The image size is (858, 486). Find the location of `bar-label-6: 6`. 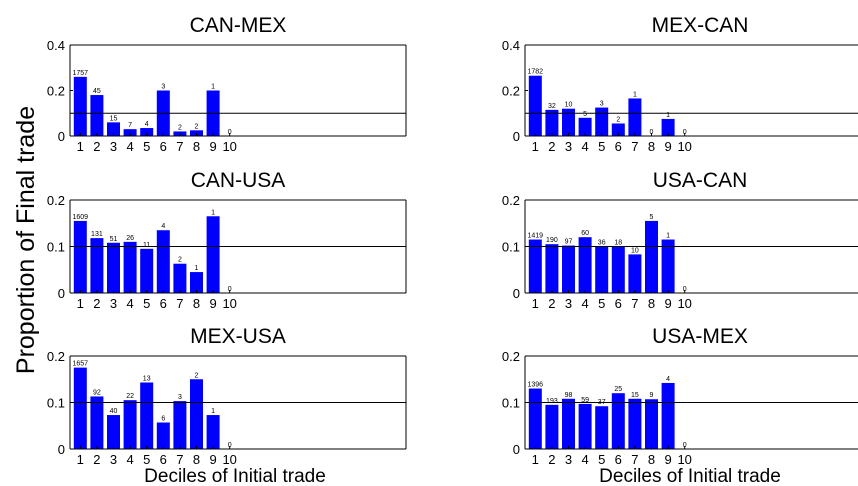

bar-label-6: 6 is located at coordinates (163, 418).